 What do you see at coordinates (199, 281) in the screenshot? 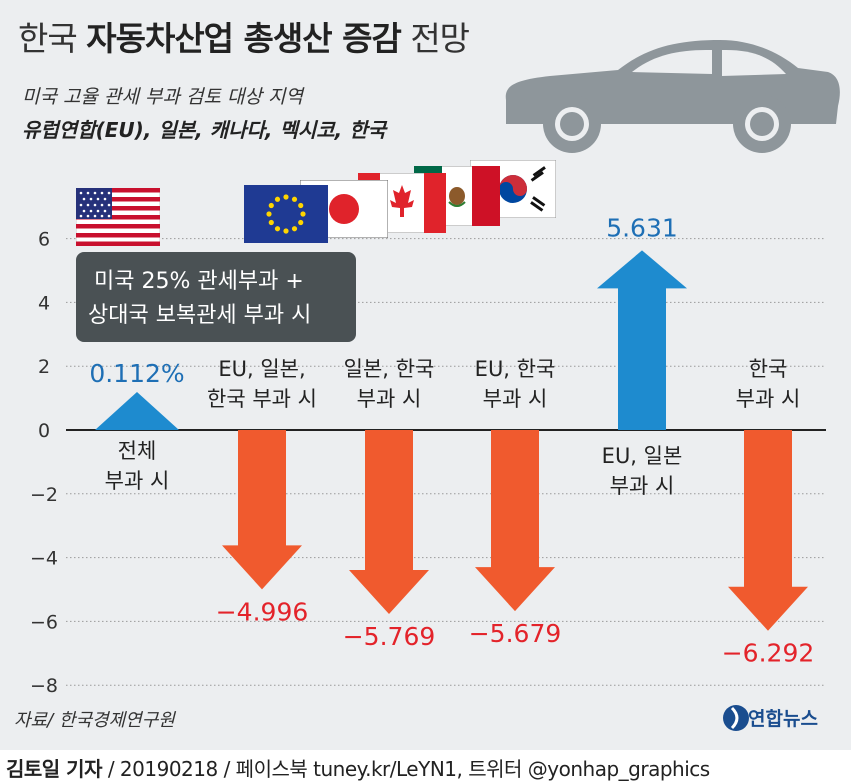
I see `callout-line1: 미국 25% 관세부과 +` at bounding box center [199, 281].